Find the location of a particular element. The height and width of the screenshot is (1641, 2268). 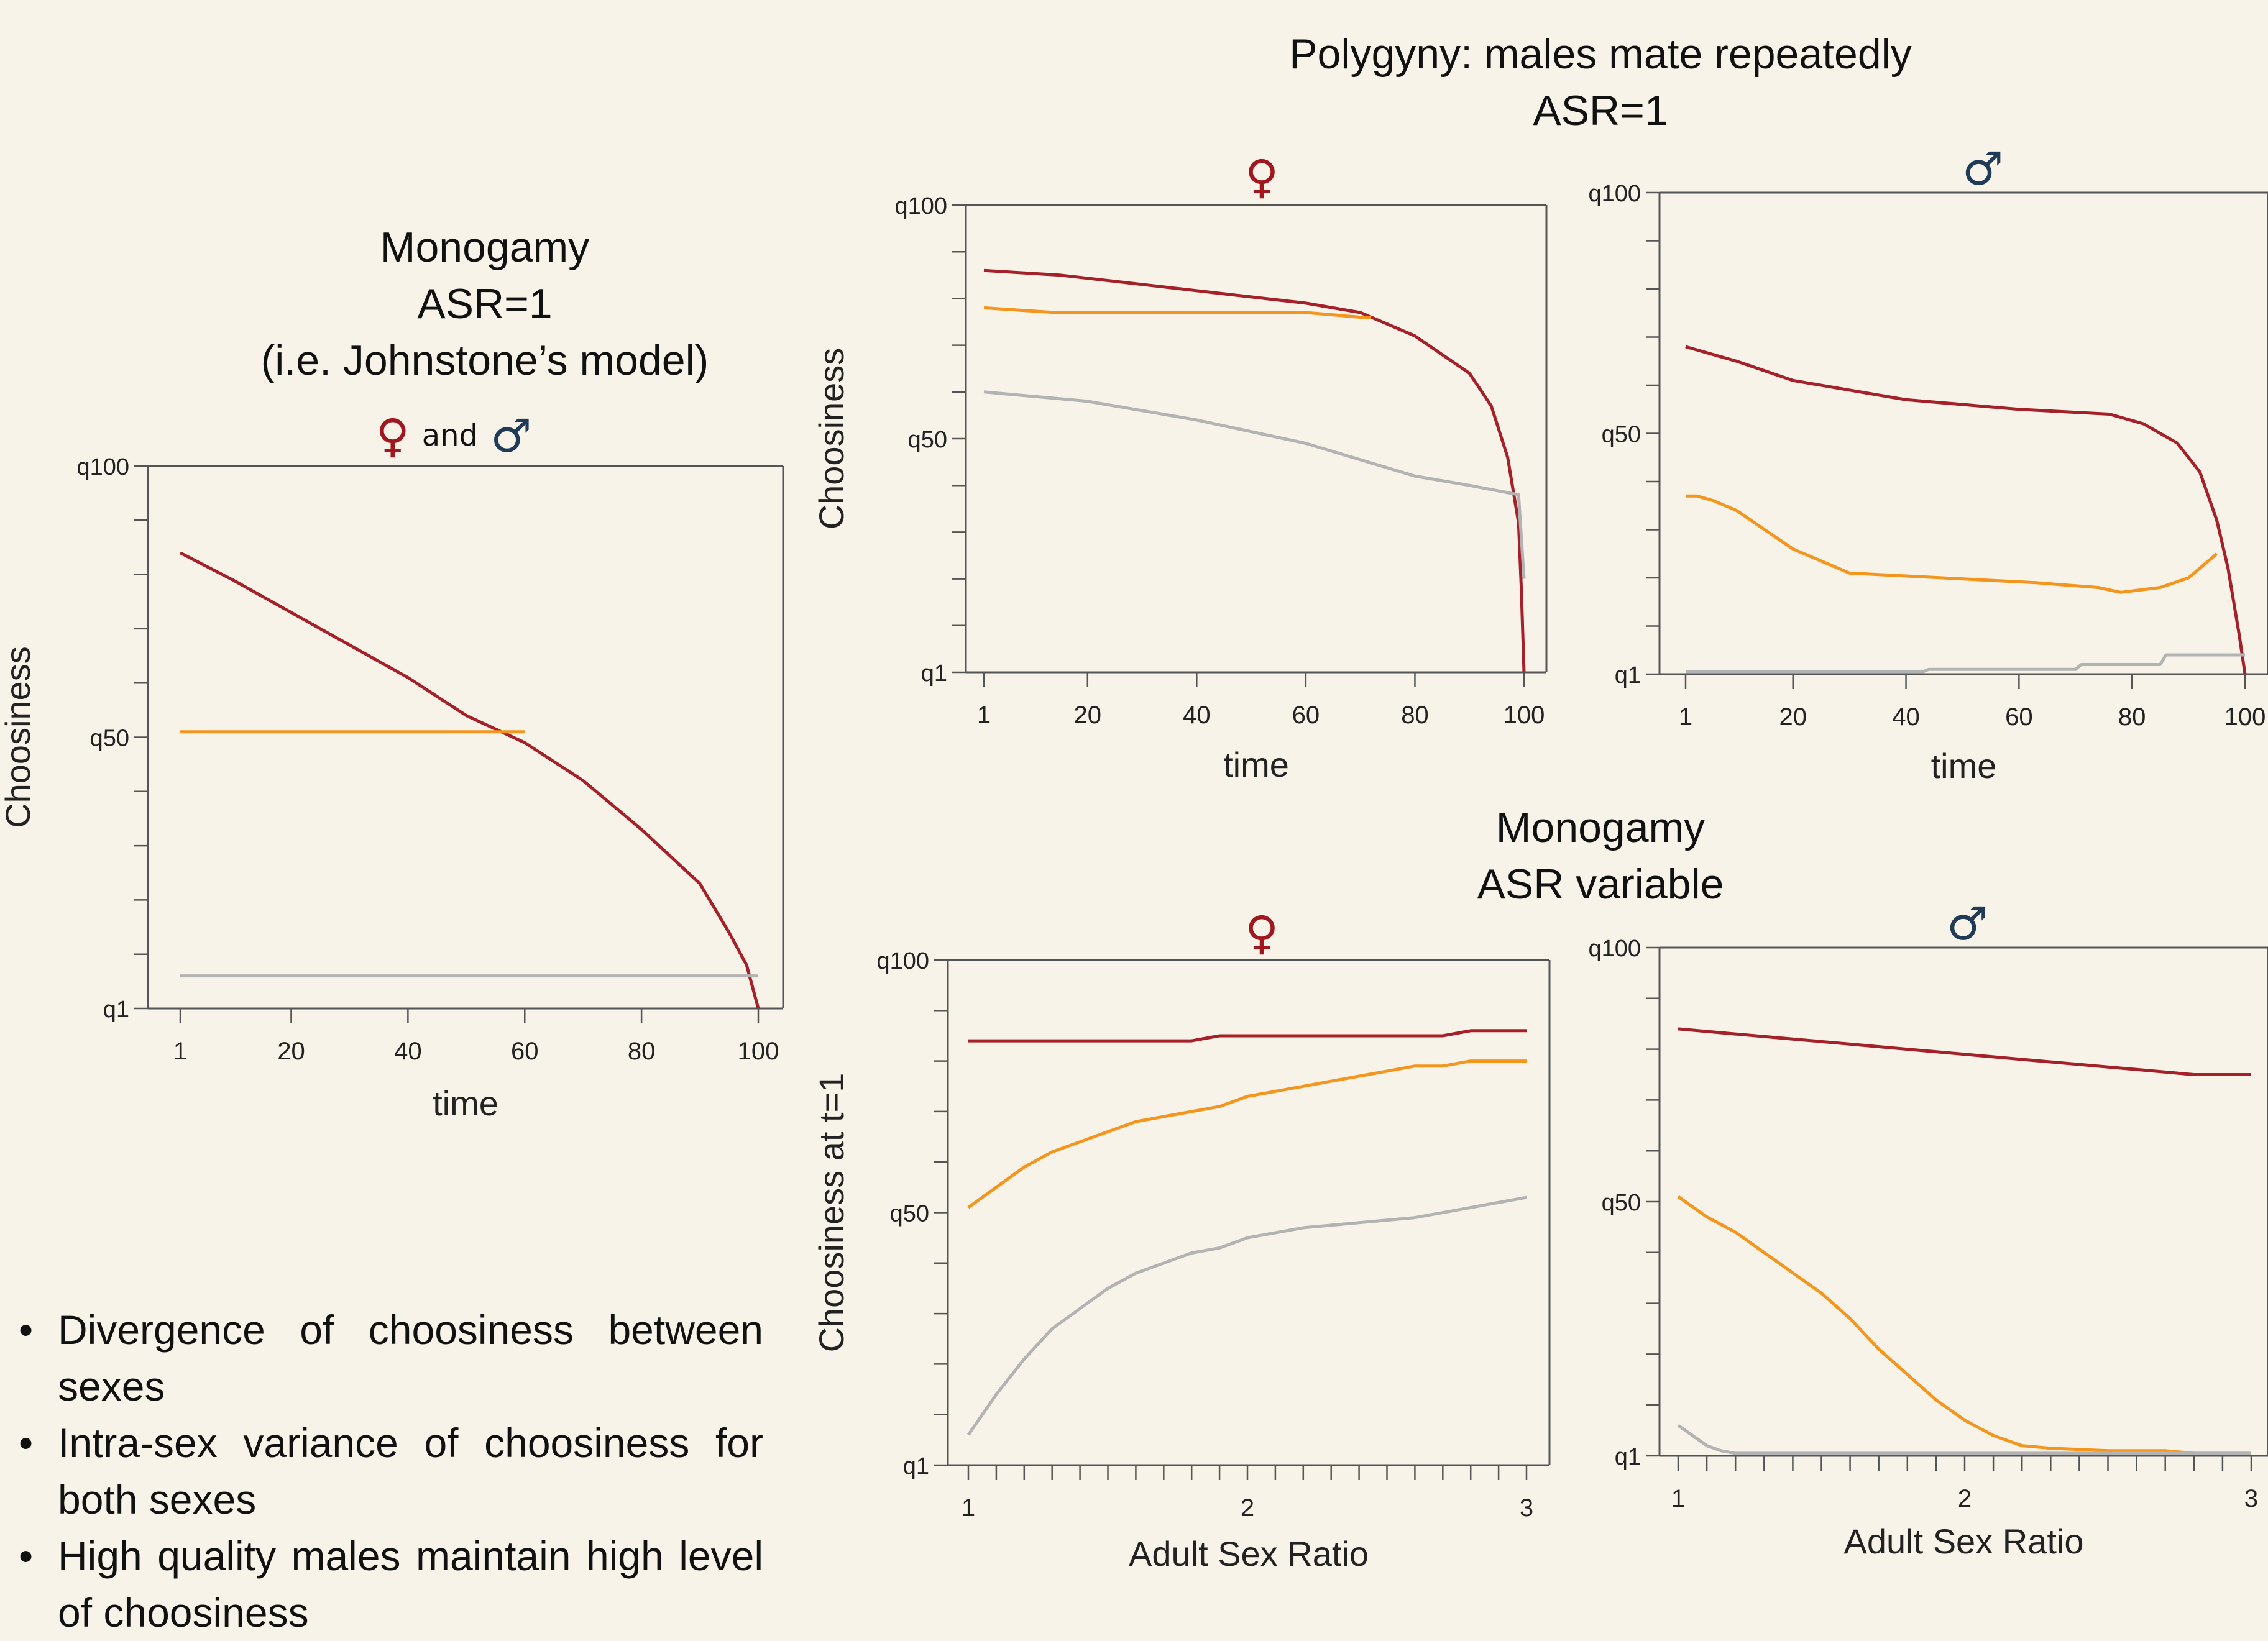

chart-polygyny-female: q1 q50 q100 1 20 40 60 80 100 time Choosiness is located at coordinates (1180, 488).